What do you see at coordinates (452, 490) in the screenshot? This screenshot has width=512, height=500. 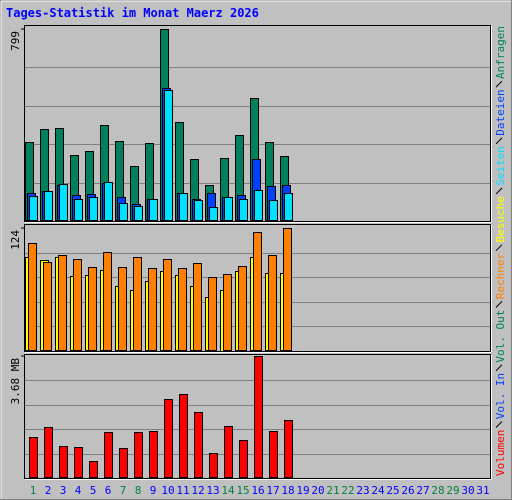 I see `x-tick-label: 29` at bounding box center [452, 490].